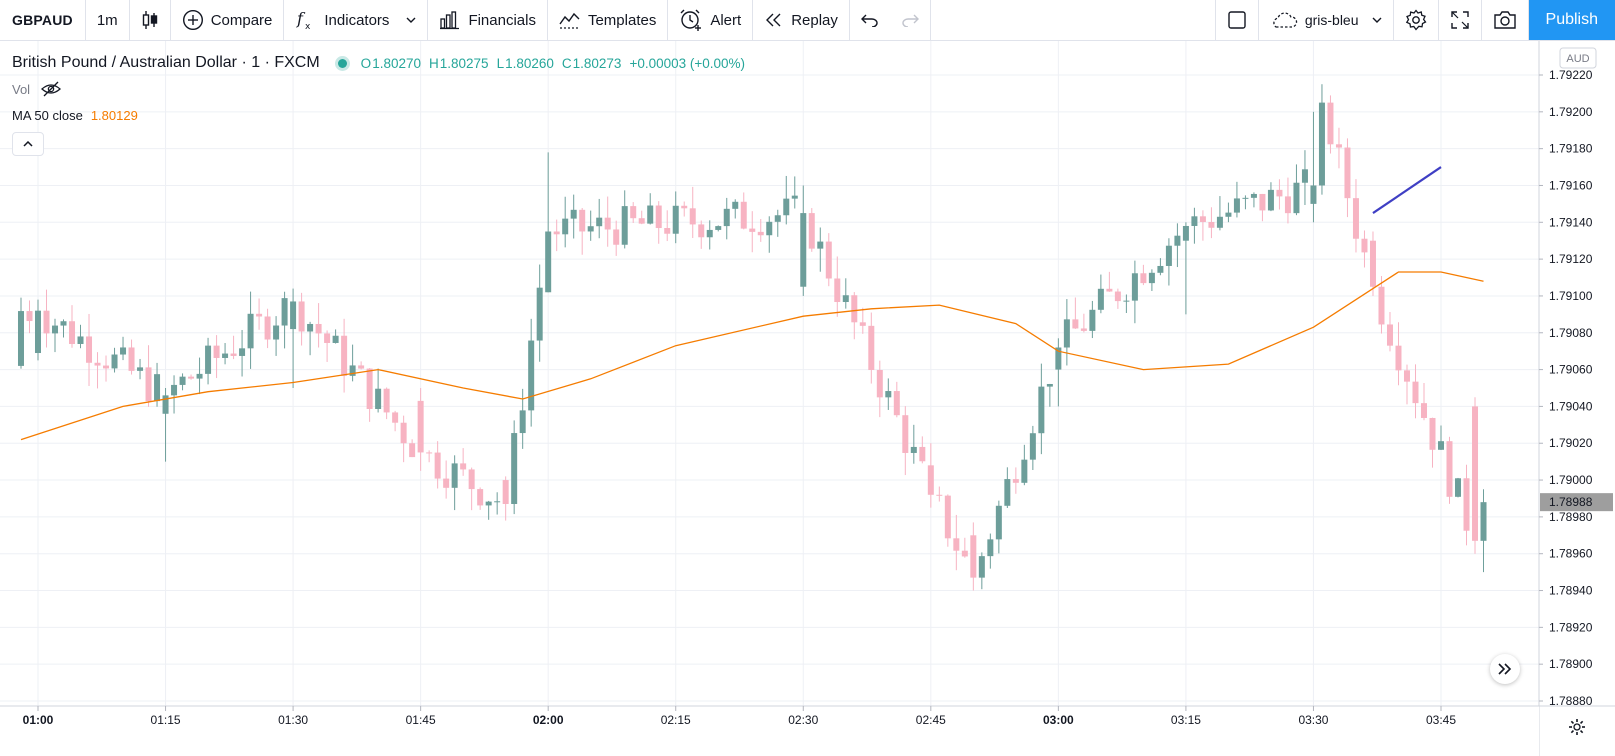 The image size is (1615, 756). What do you see at coordinates (1326, 20) in the screenshot?
I see `layout-name-button: gris-bleu` at bounding box center [1326, 20].